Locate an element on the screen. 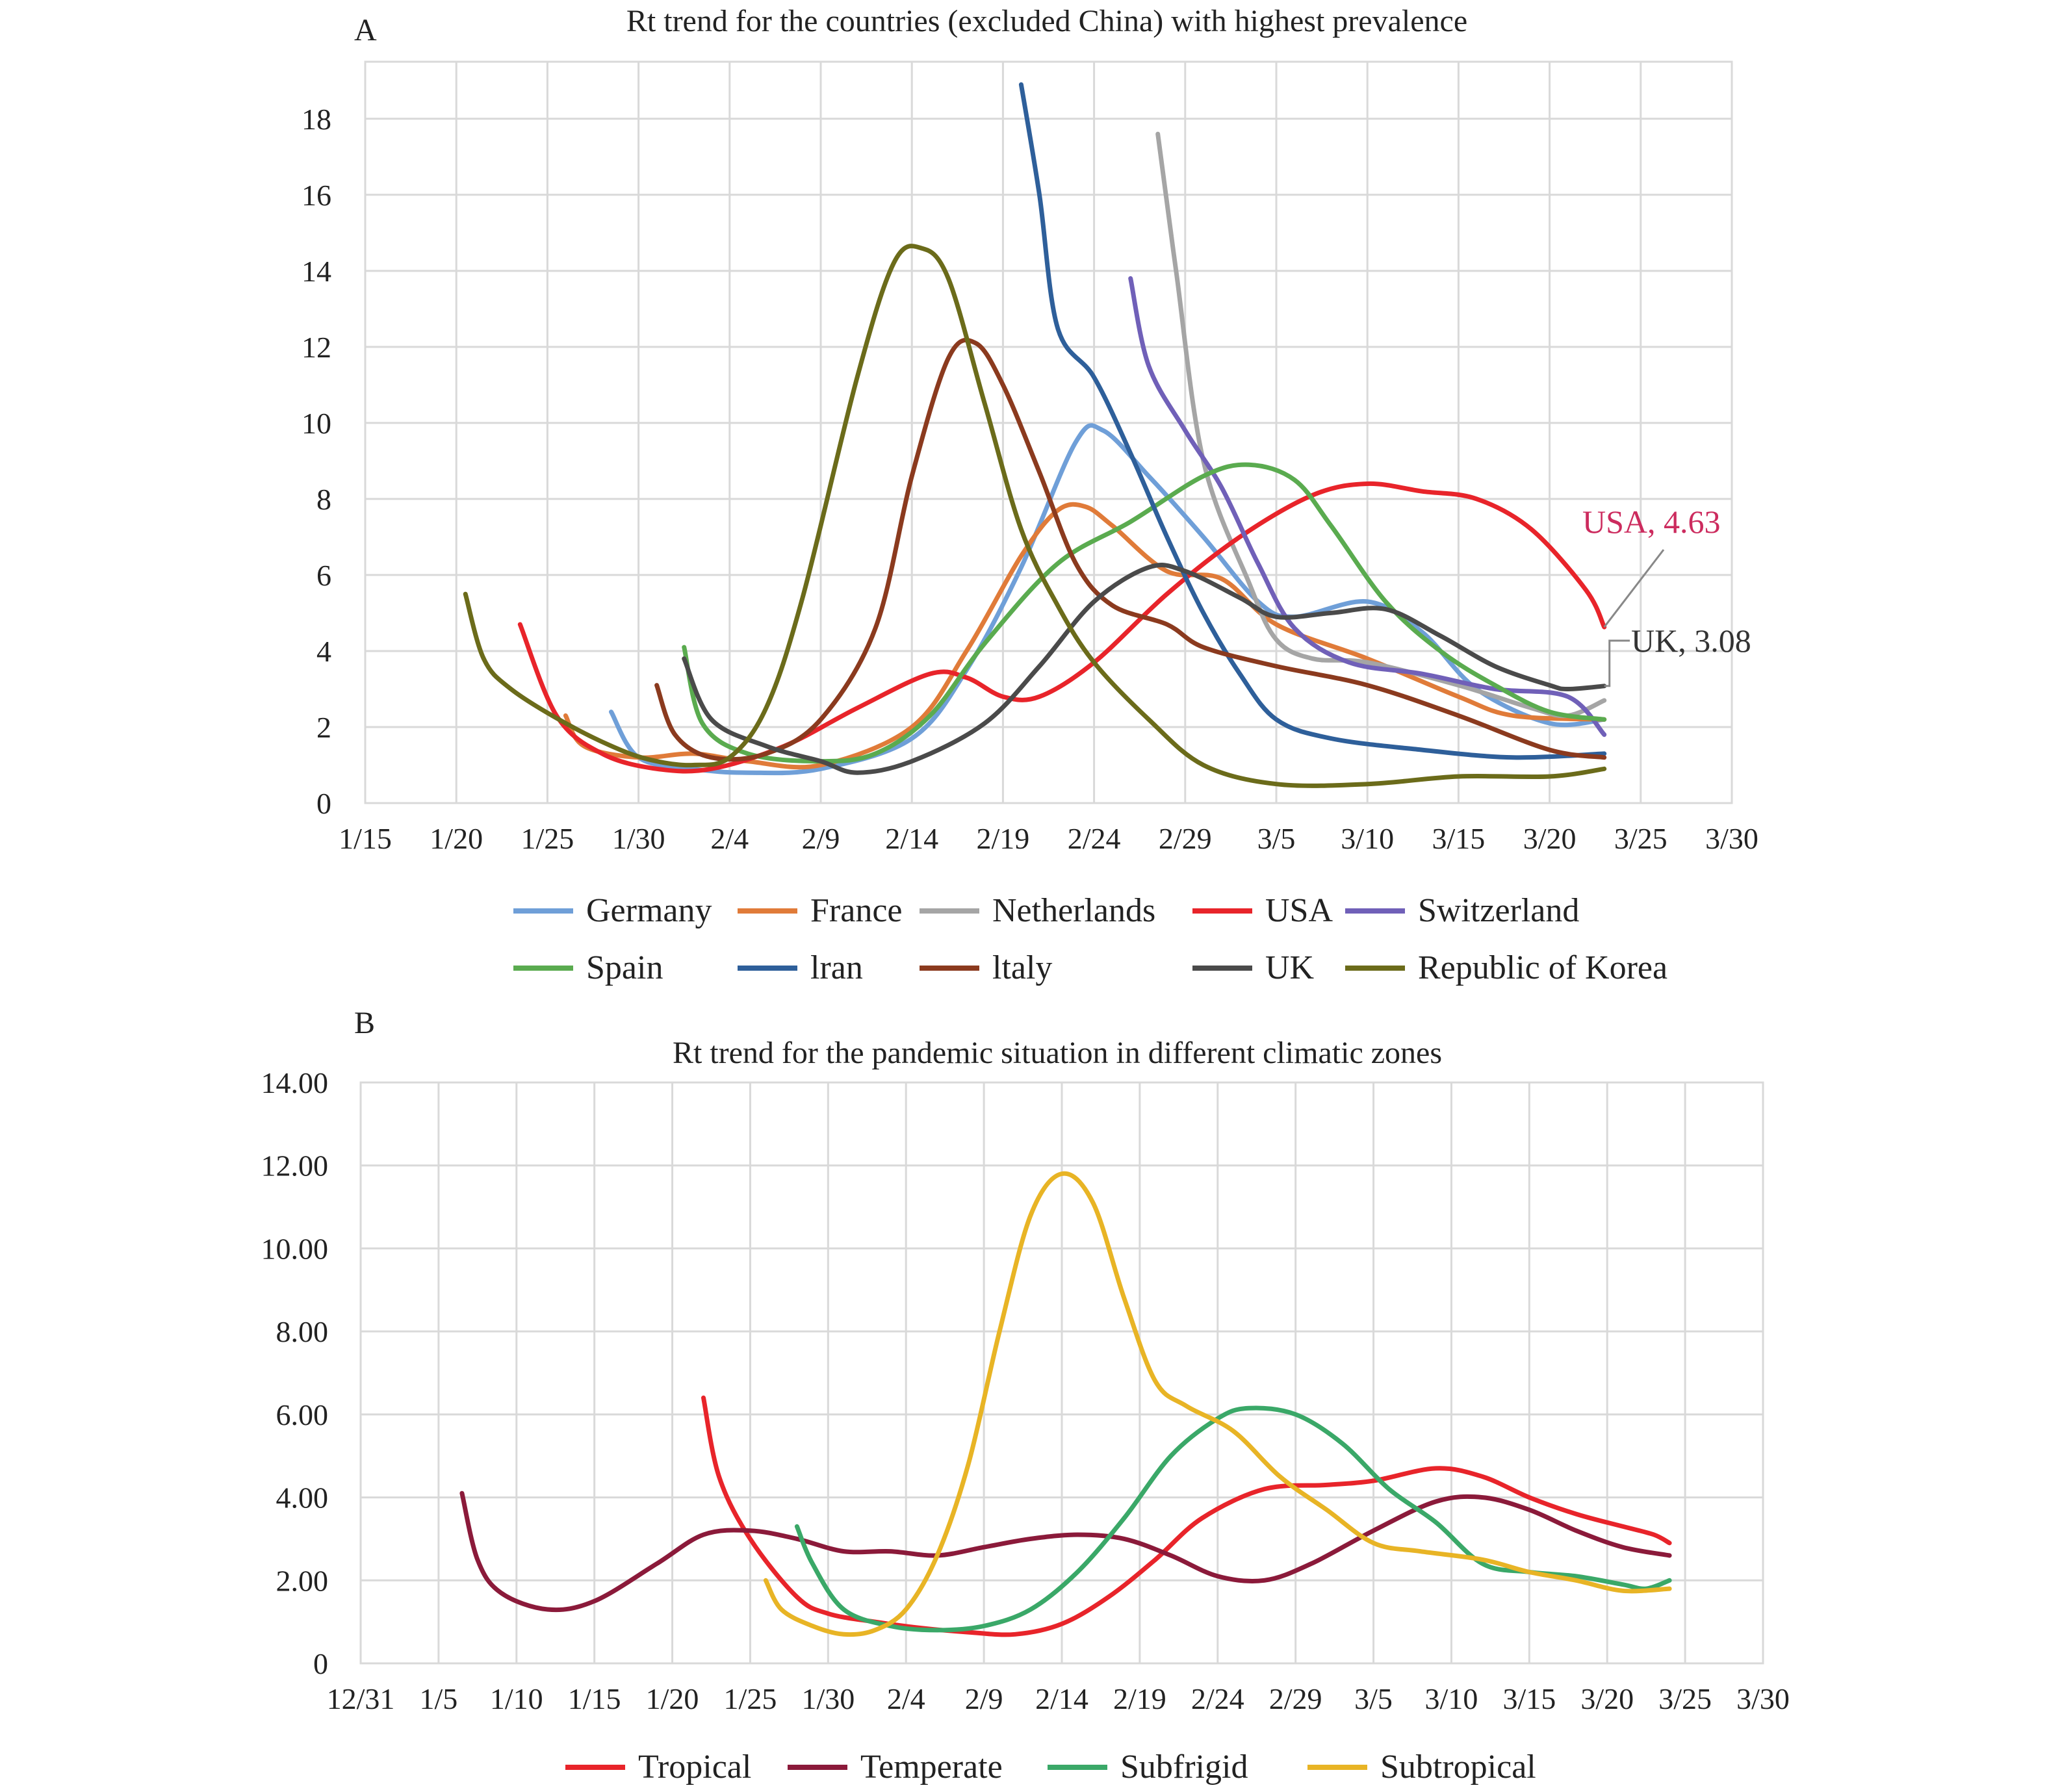  series-line-subtropical is located at coordinates (1218, 1404).